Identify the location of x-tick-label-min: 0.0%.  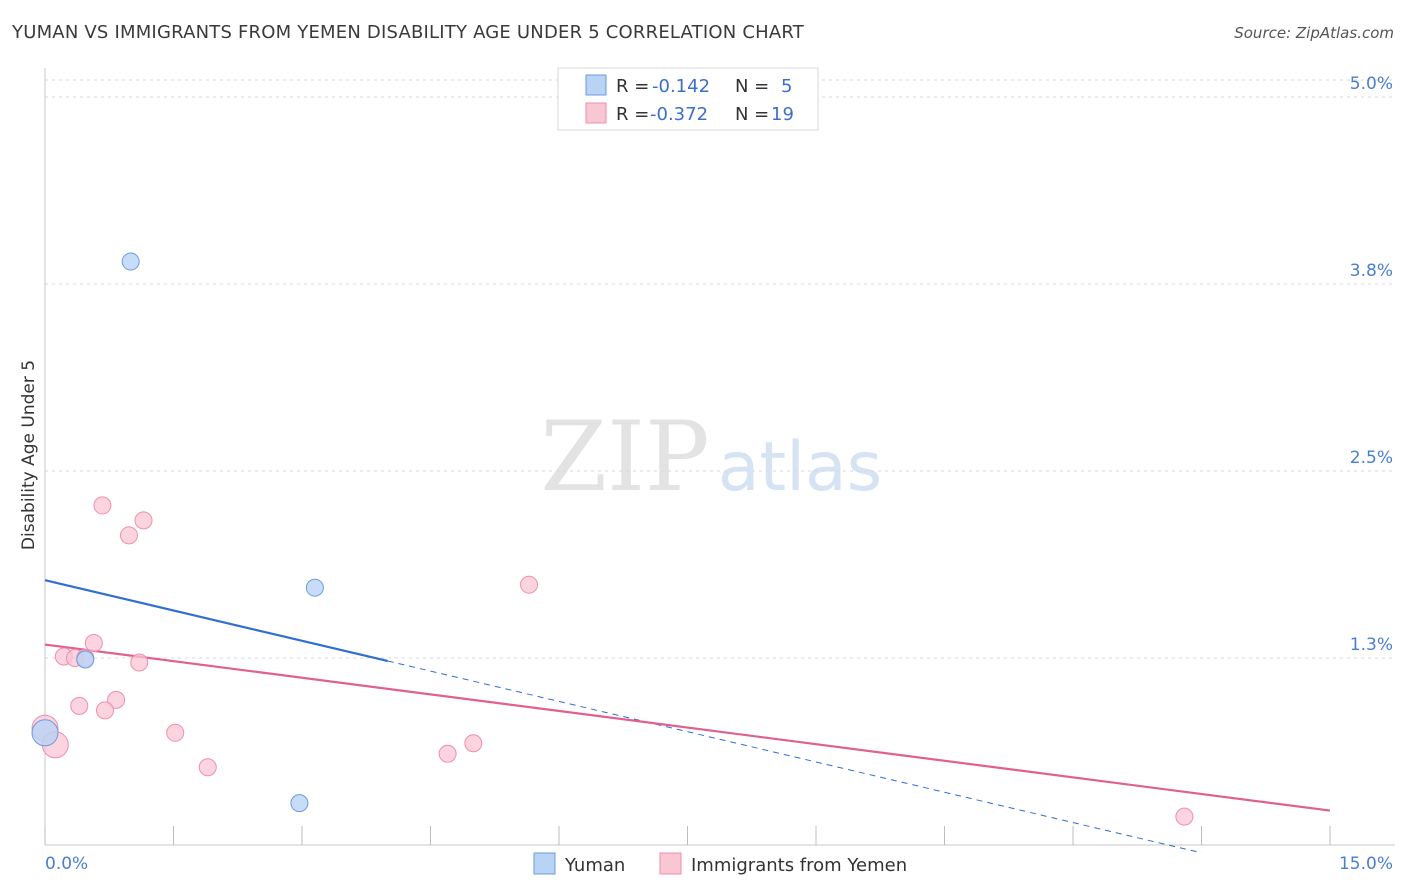
(66, 864).